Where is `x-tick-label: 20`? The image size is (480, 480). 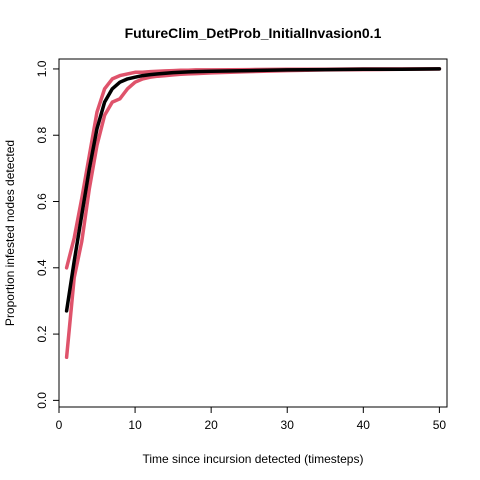
x-tick-label: 20 is located at coordinates (211, 425).